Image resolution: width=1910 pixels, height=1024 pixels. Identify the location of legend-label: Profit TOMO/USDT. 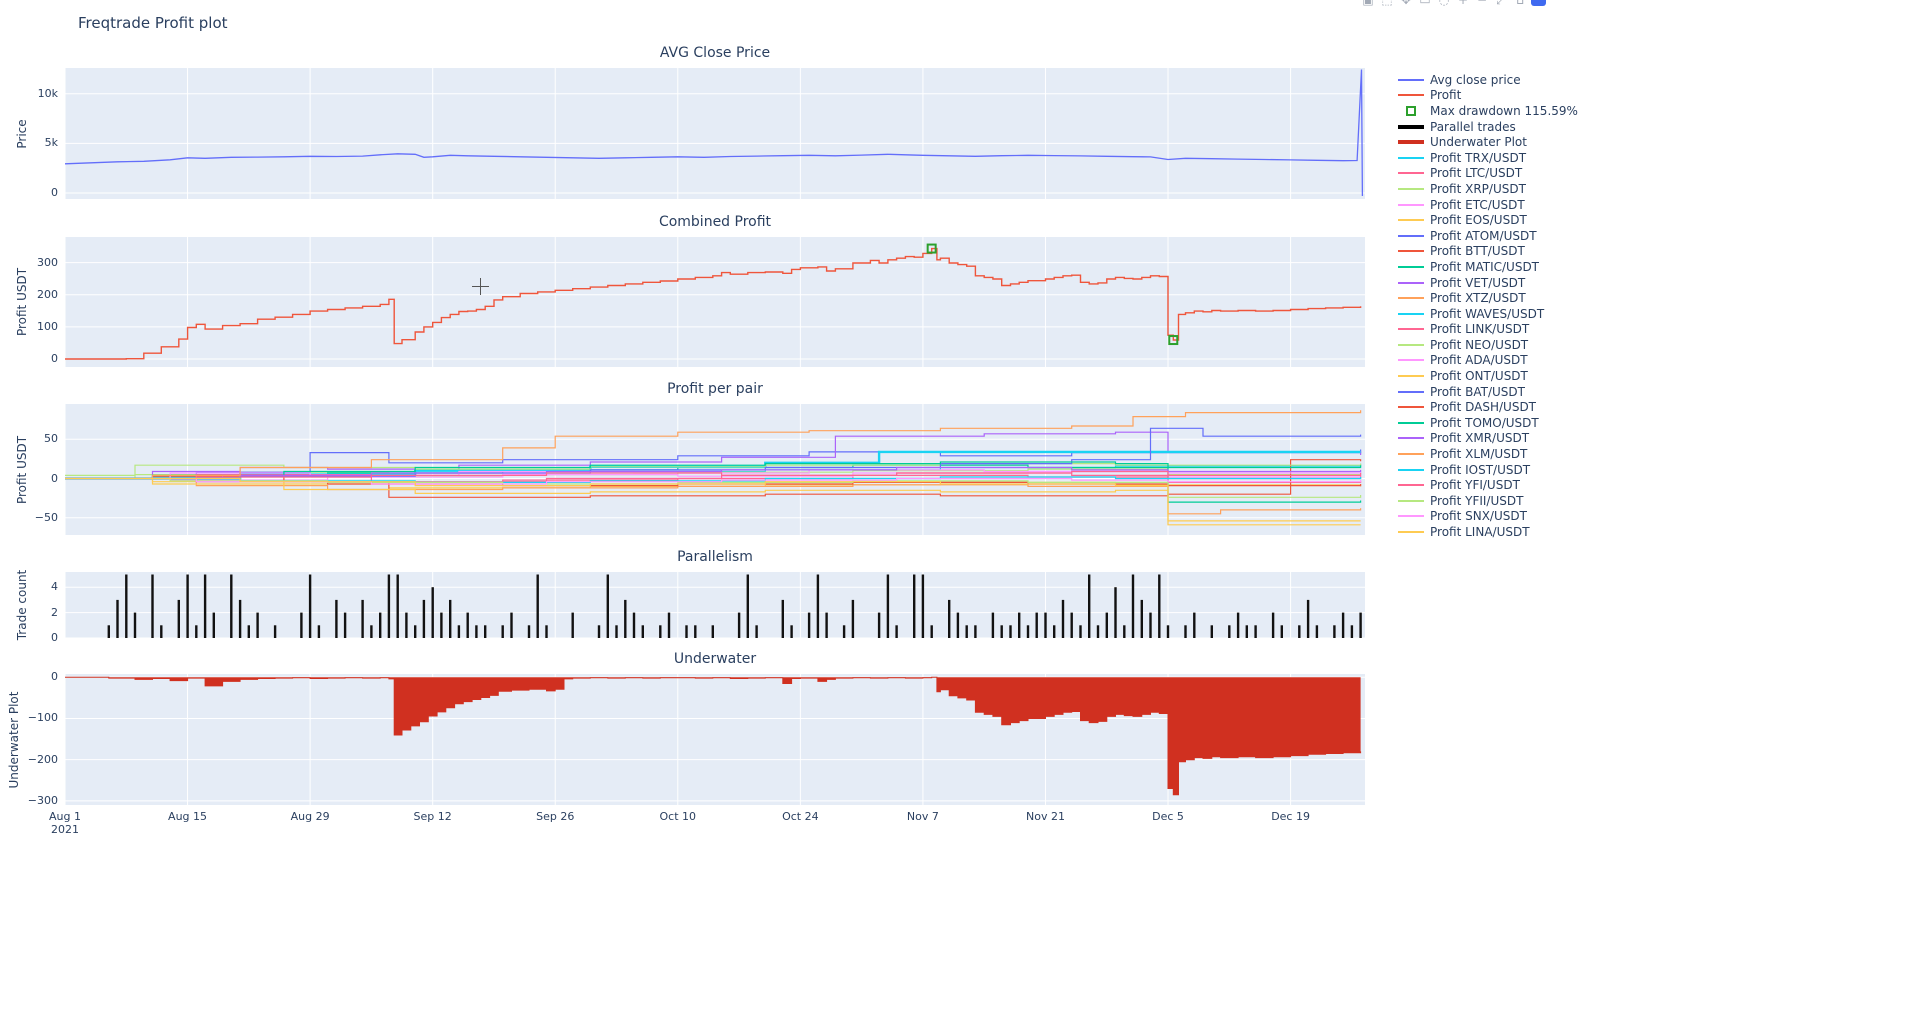
(1484, 422).